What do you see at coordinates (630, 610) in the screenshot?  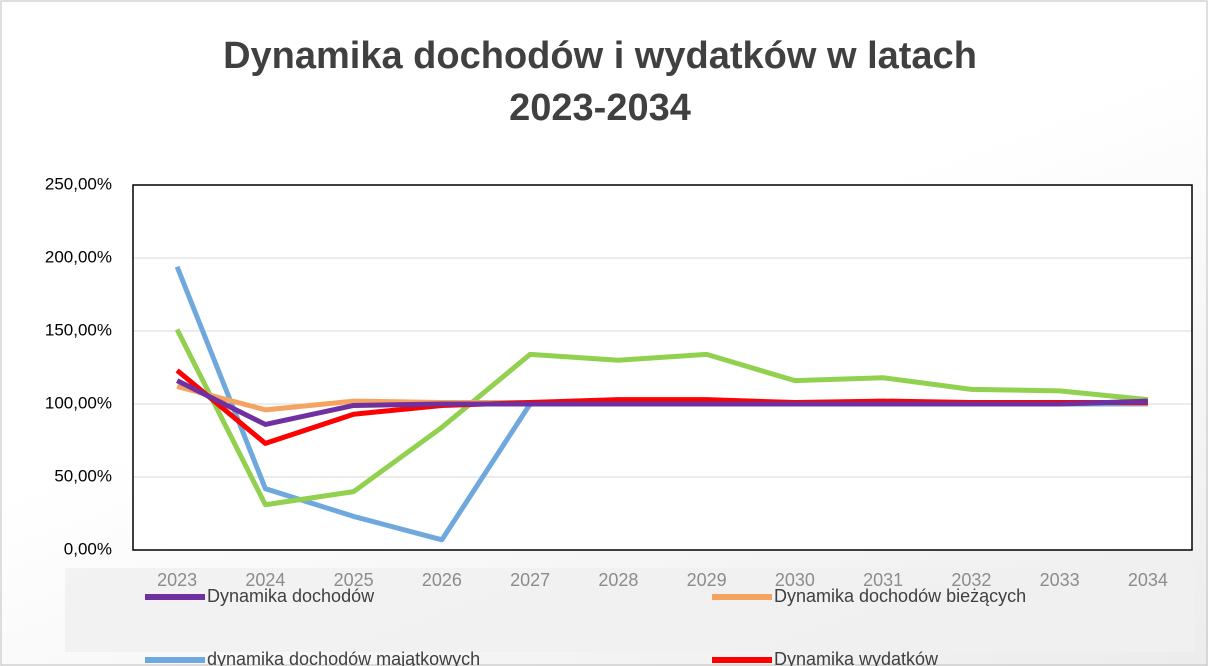 I see `legend-box` at bounding box center [630, 610].